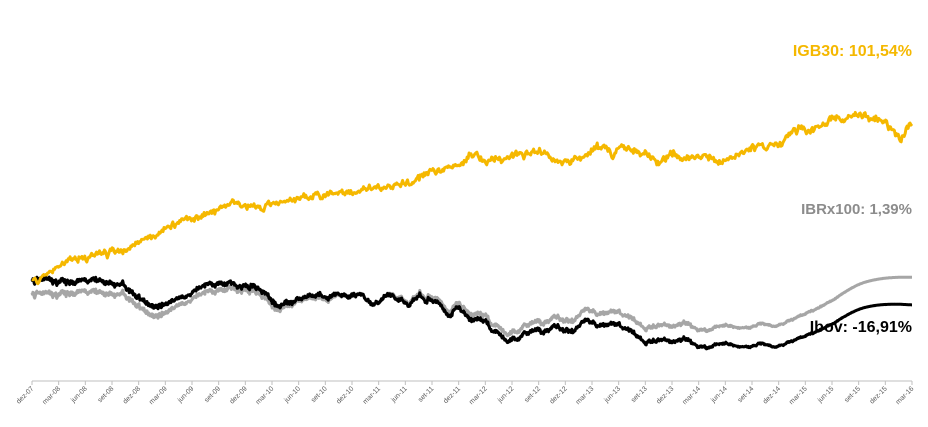 This screenshot has height=427, width=928. I want to click on ibrx100-end-label: IBRx100: 1,39%, so click(856, 209).